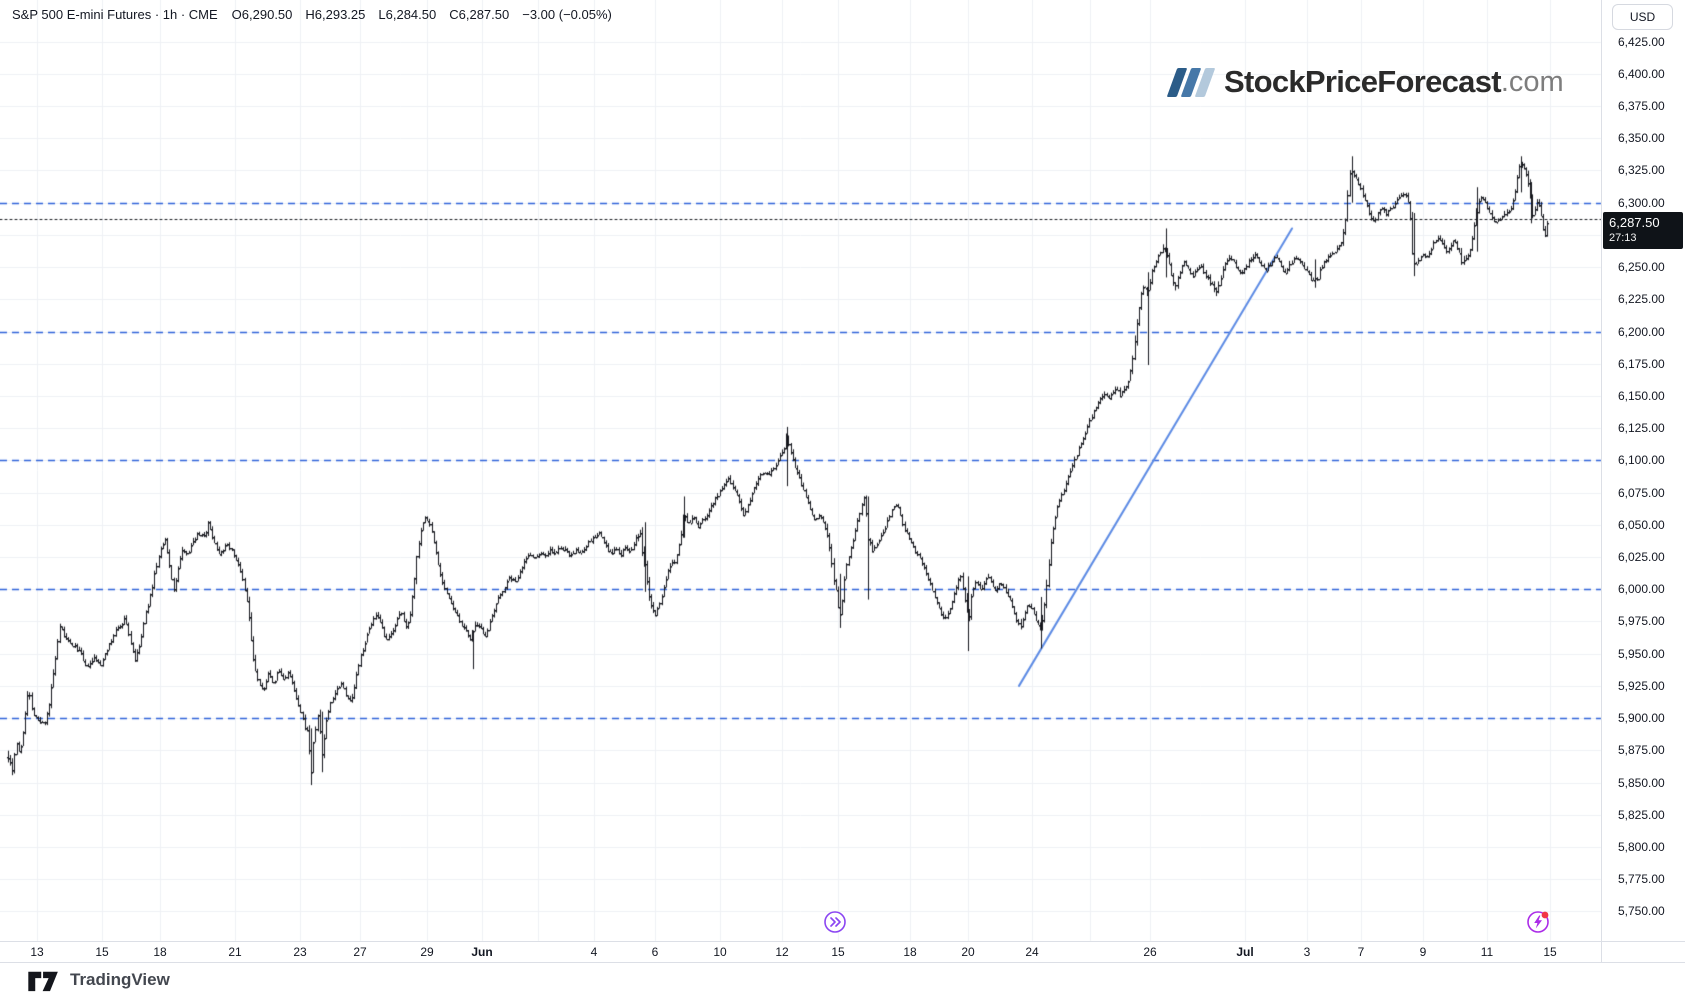 The width and height of the screenshot is (1685, 999). Describe the element at coordinates (655, 952) in the screenshot. I see `time-axis-label: 6` at that location.